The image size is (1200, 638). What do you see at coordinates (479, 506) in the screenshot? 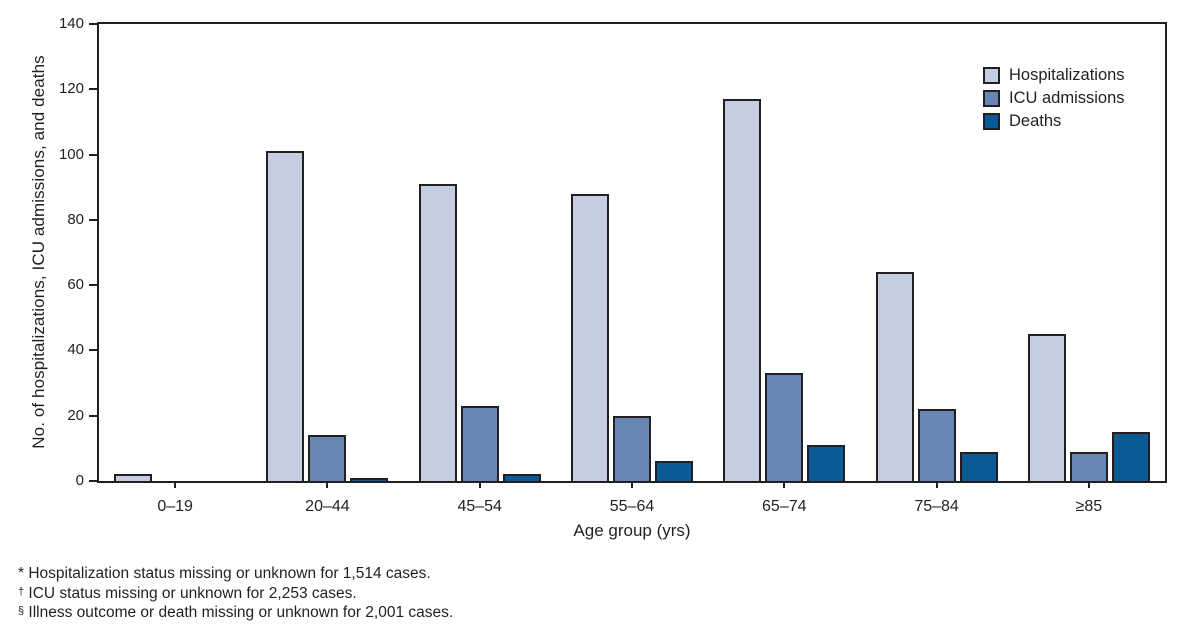
I see `x-axis-tick-label: 45–54` at bounding box center [479, 506].